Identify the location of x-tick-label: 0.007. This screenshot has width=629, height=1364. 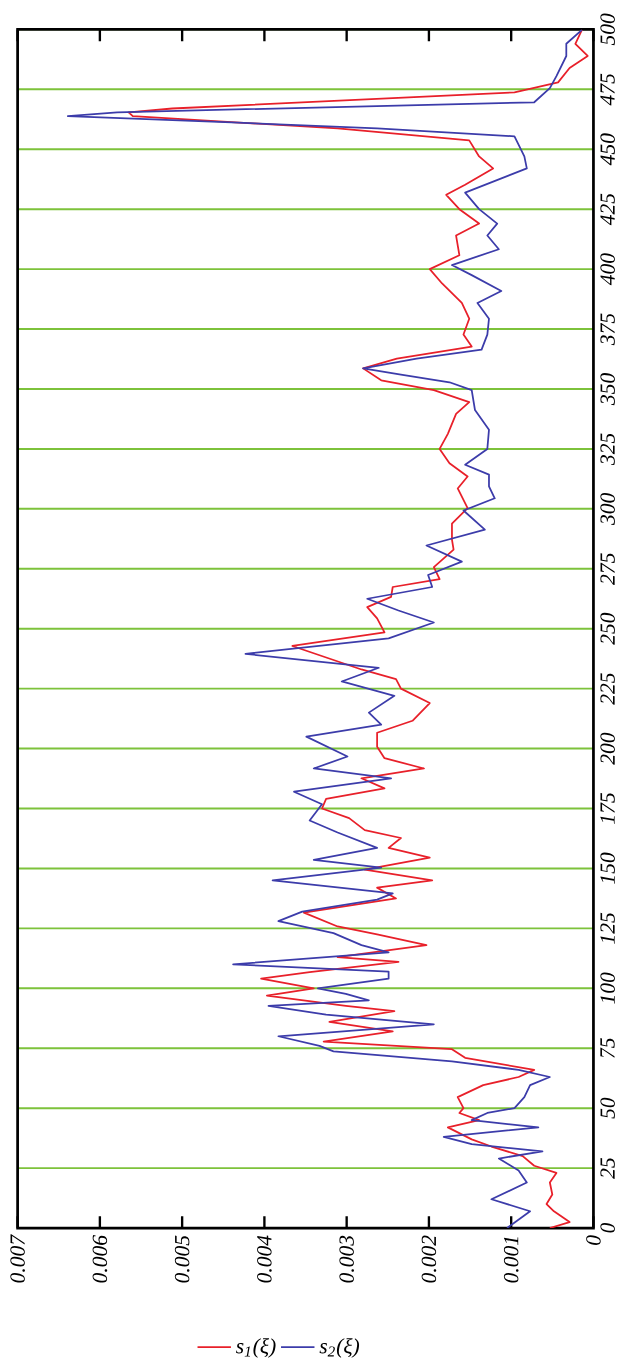
(18, 1258).